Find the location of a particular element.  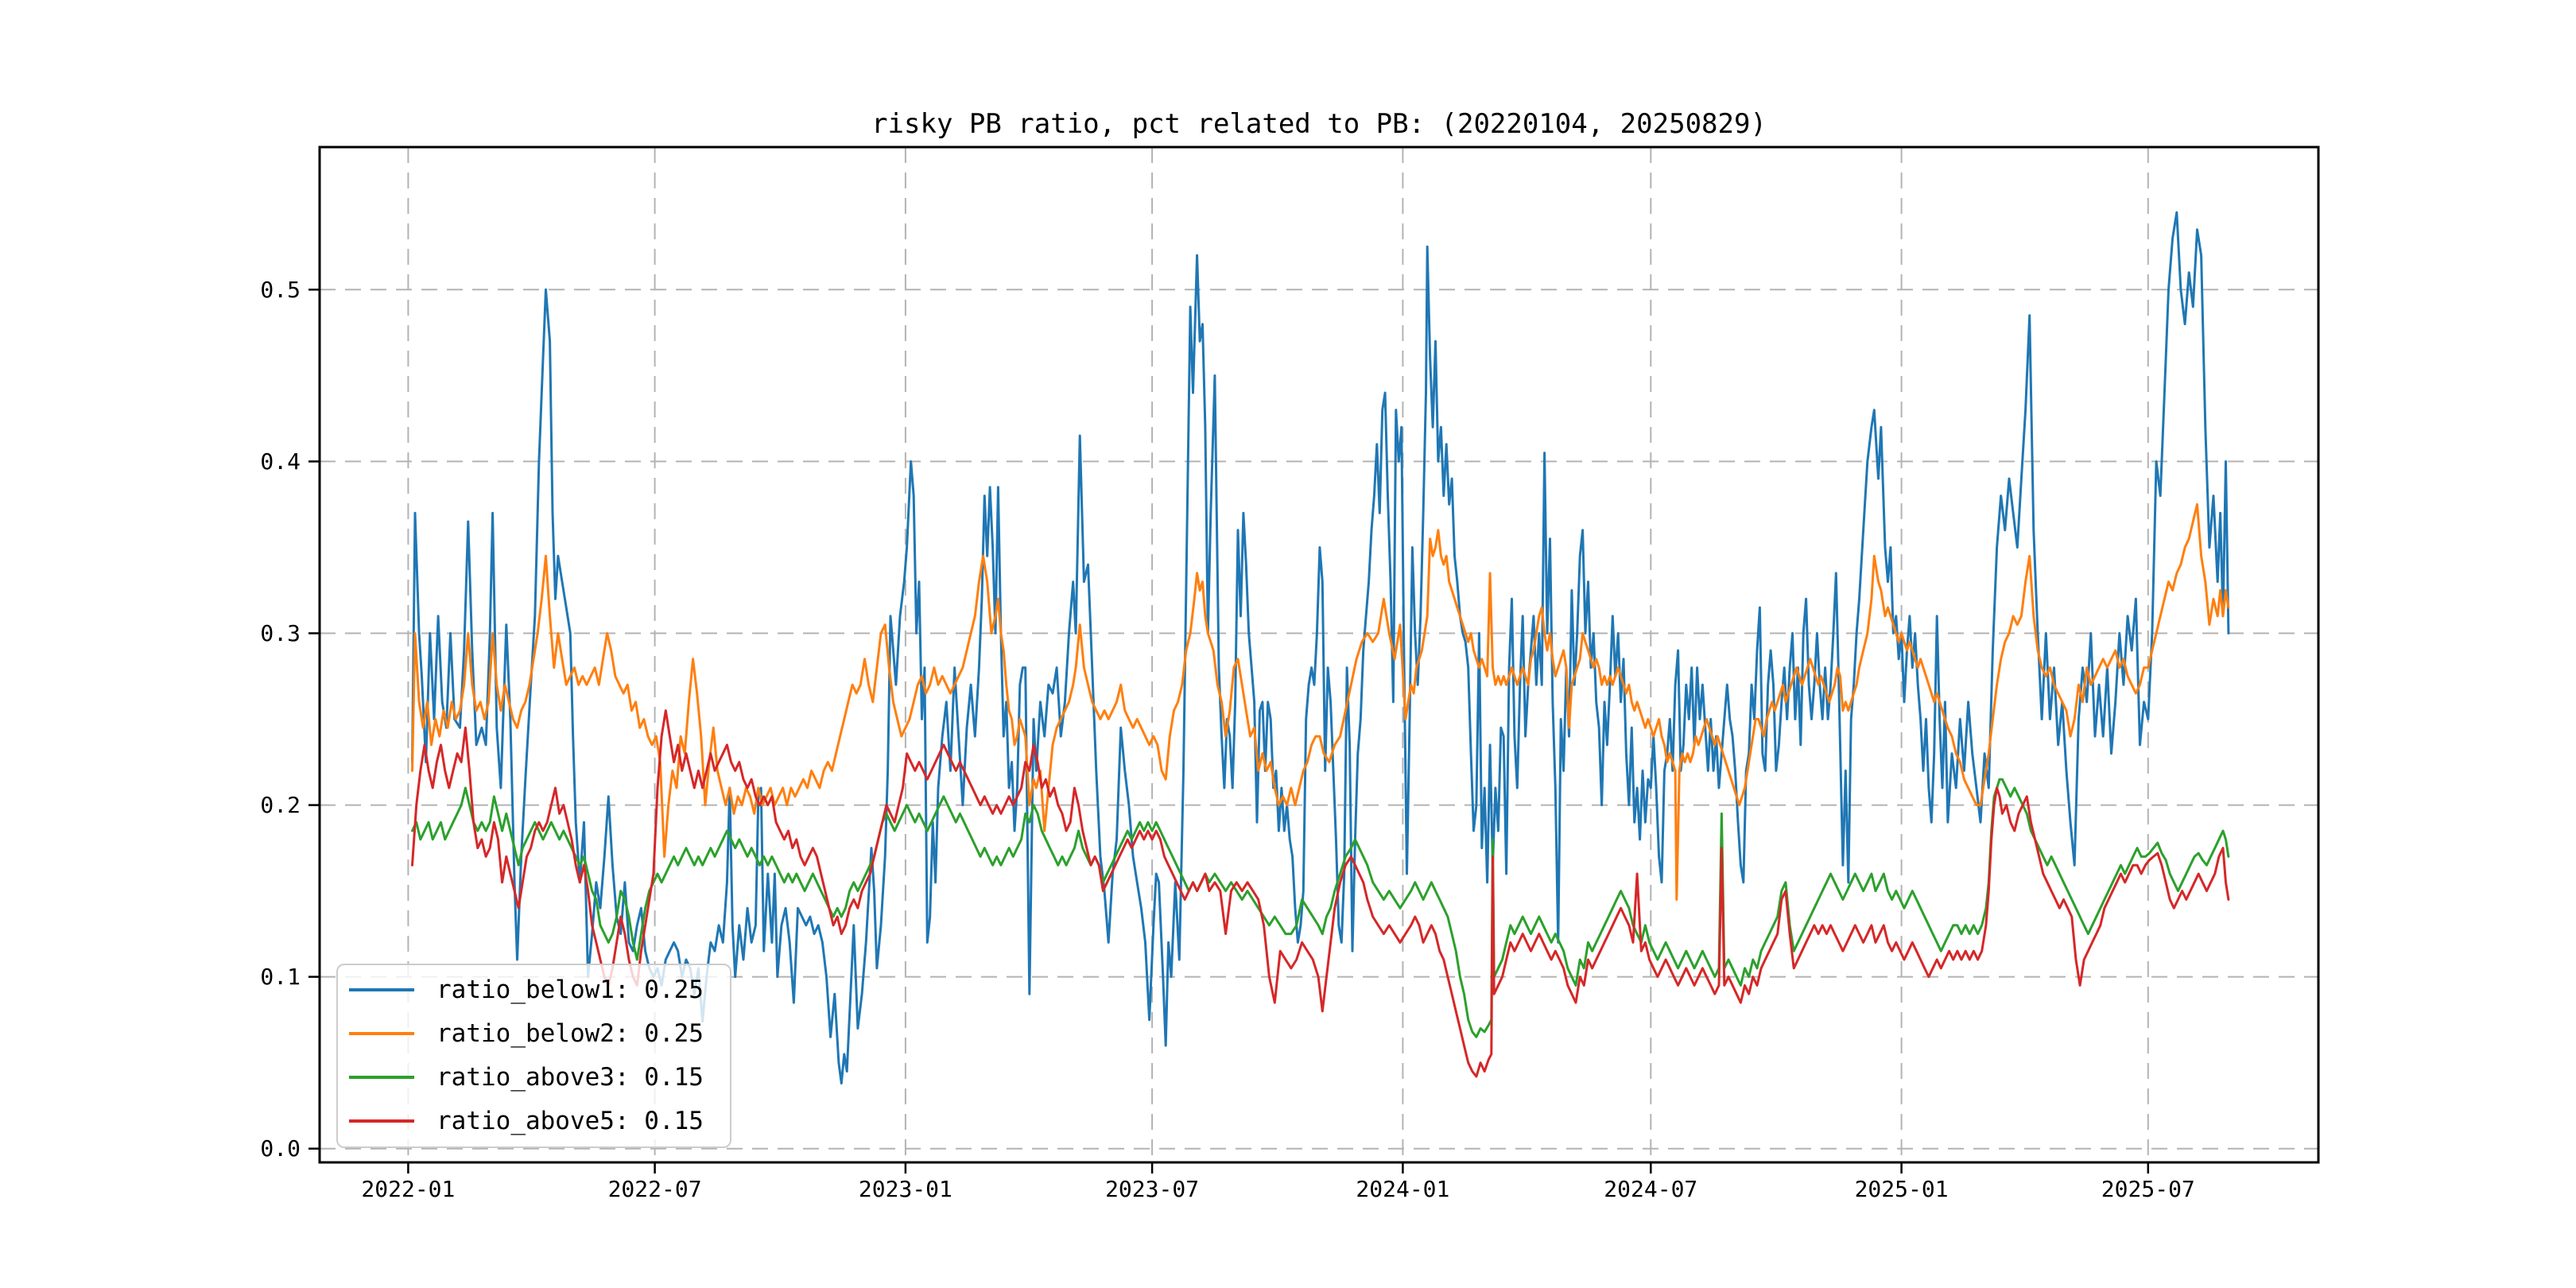

legend-item: ratio_below2: 0.25 is located at coordinates (534, 1033).